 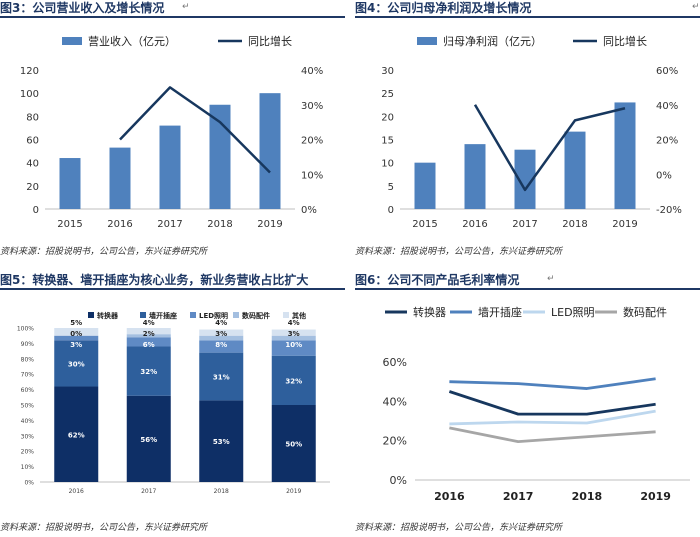 What do you see at coordinates (29, 94) in the screenshot?
I see `left-axis-tick: 100` at bounding box center [29, 94].